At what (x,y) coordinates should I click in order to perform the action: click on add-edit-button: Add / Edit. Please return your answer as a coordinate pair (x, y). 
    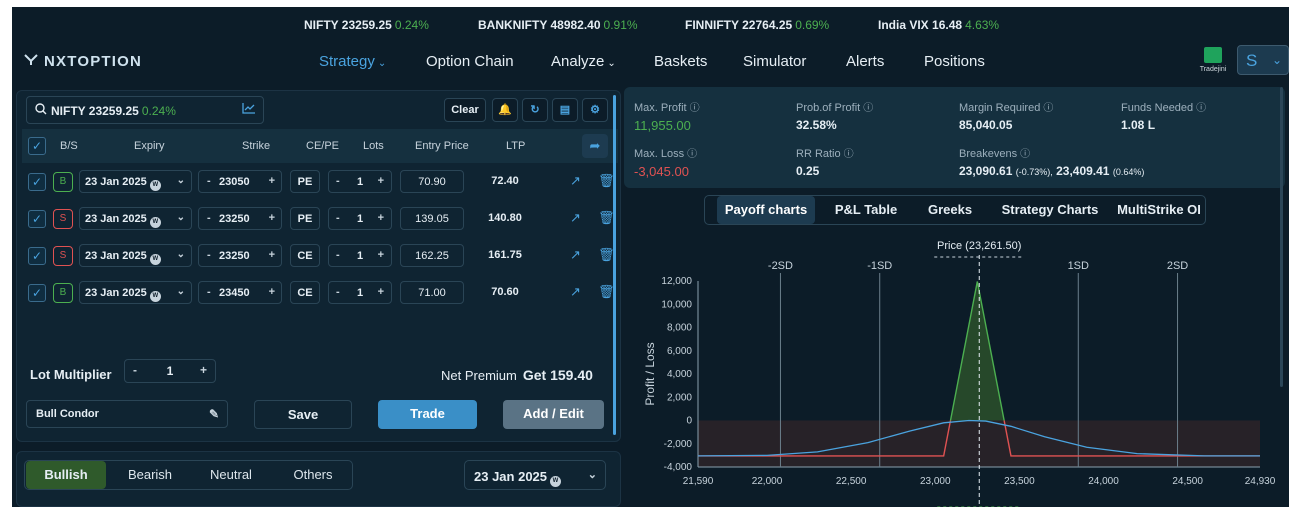
    Looking at the image, I should click on (553, 414).